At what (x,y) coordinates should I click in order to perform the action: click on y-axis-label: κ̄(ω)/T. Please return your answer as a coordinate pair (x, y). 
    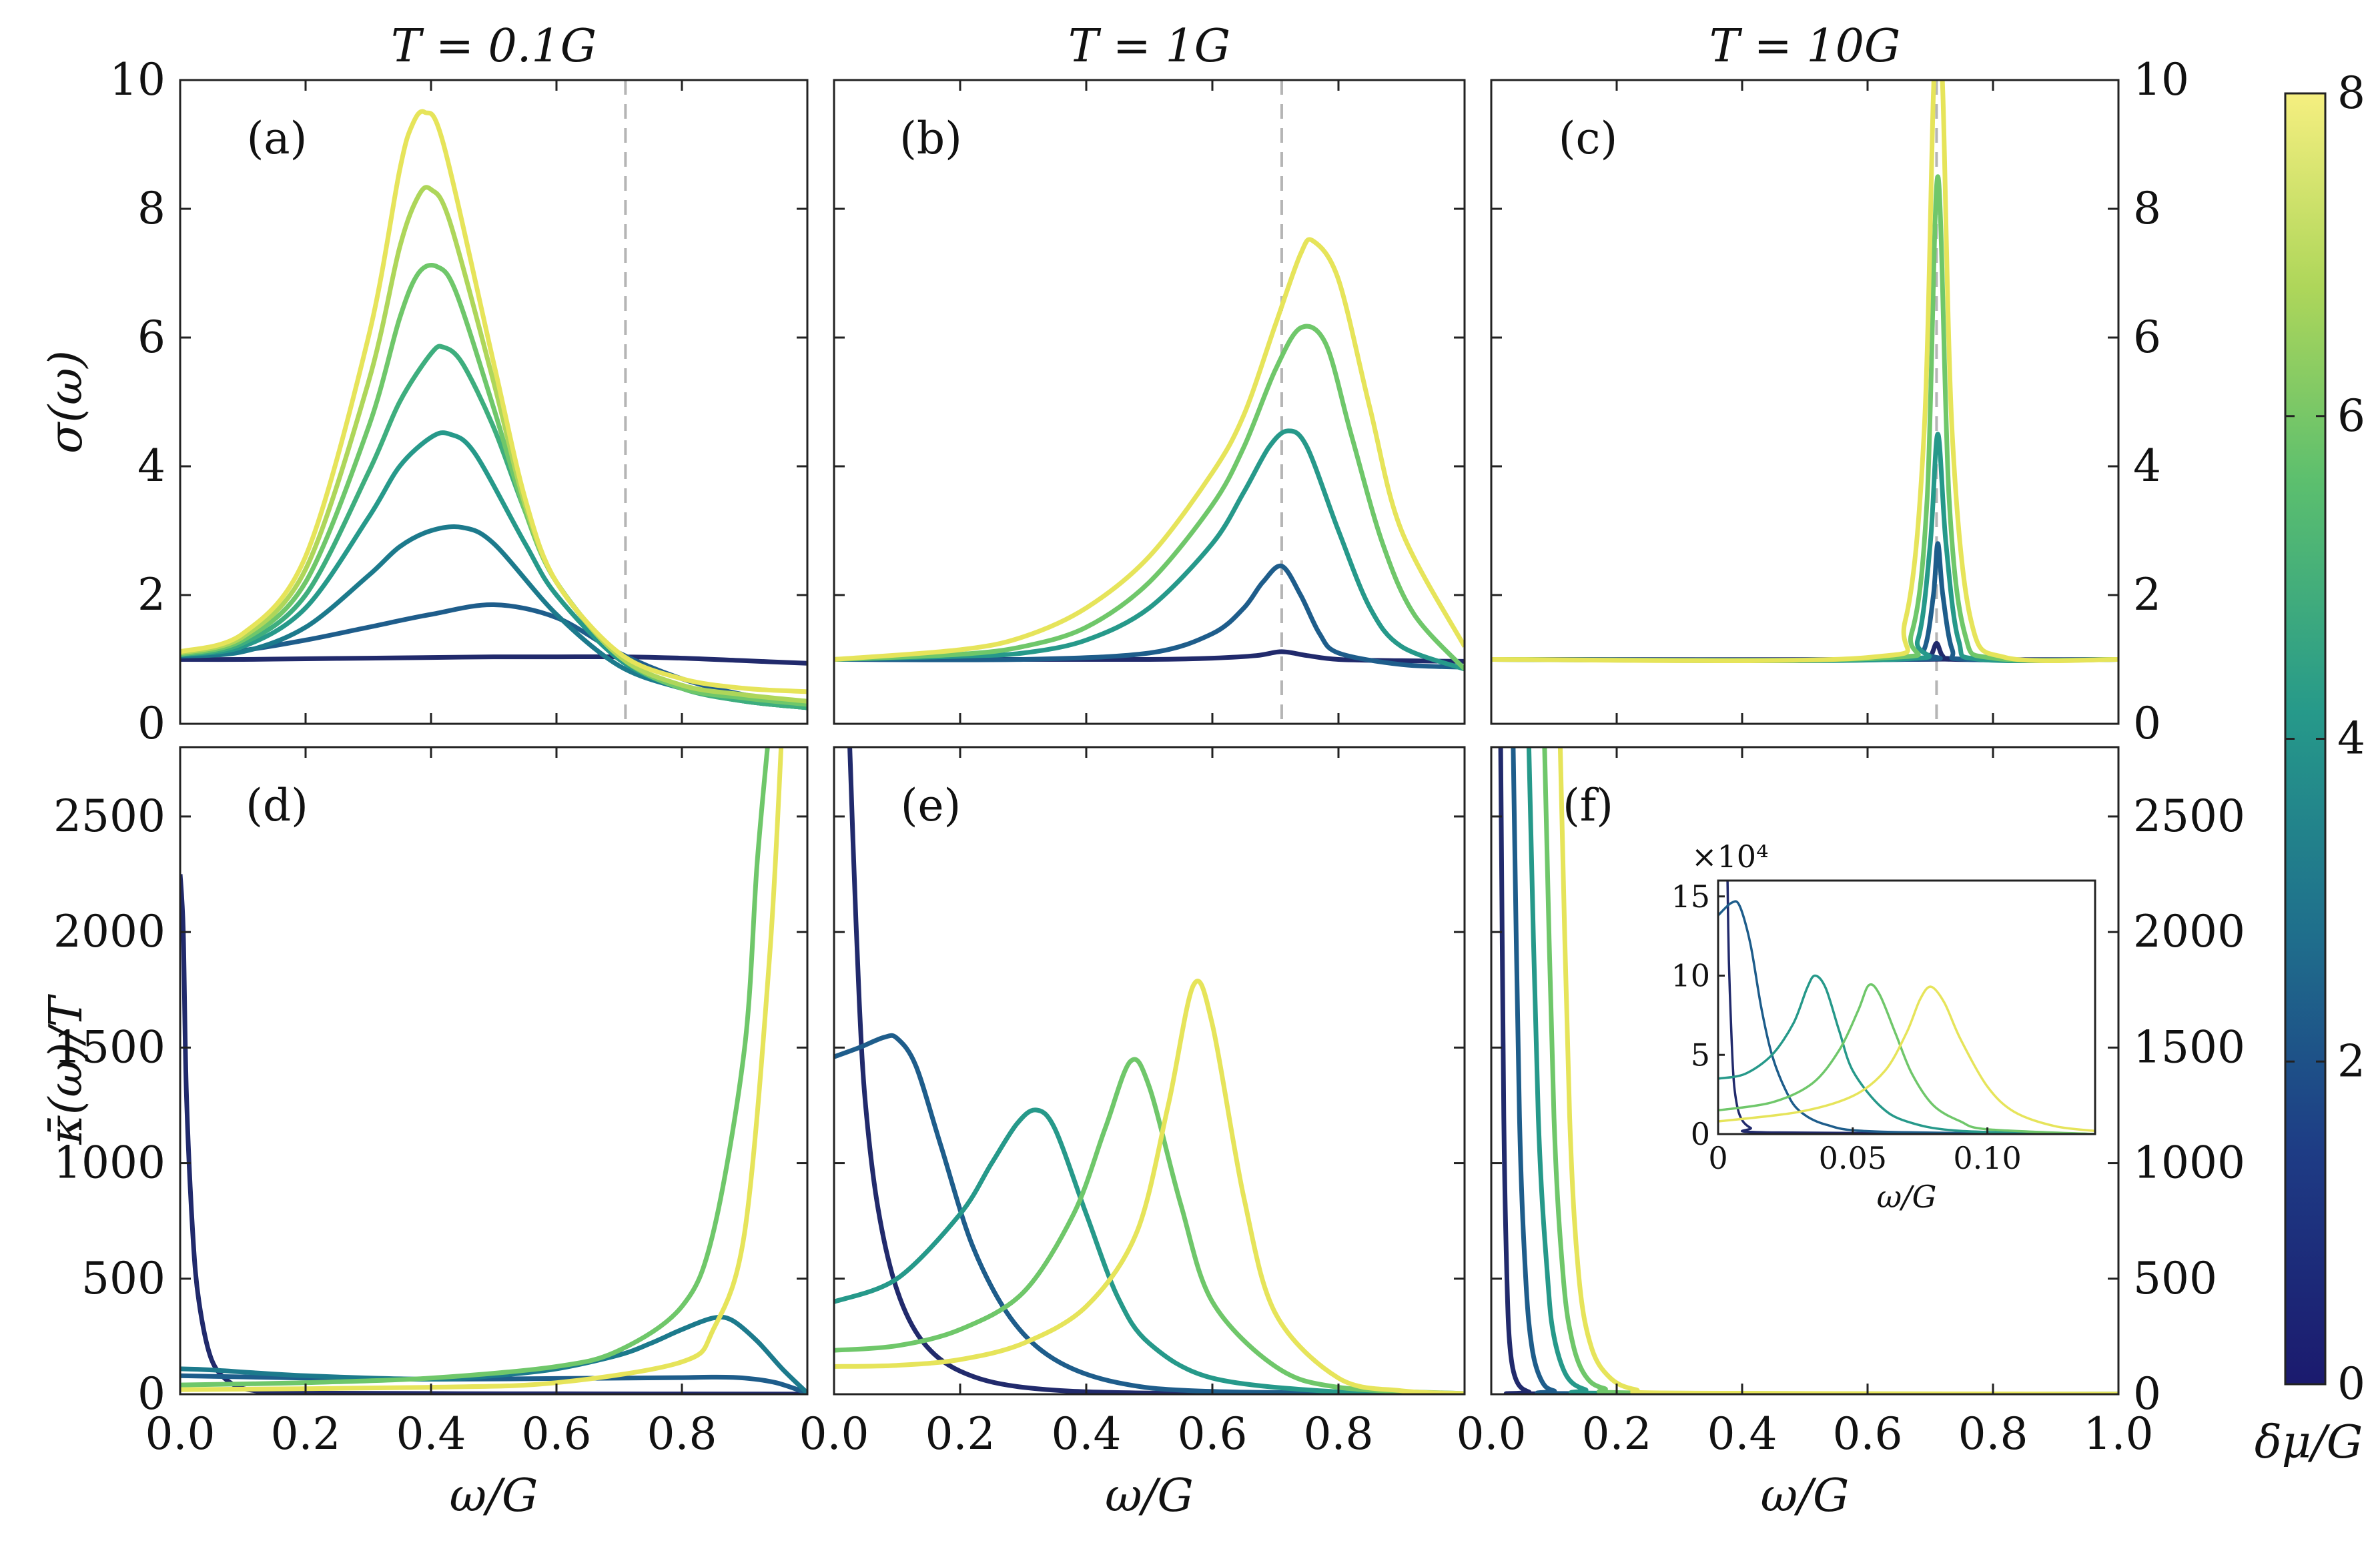
    Looking at the image, I should click on (66, 1069).